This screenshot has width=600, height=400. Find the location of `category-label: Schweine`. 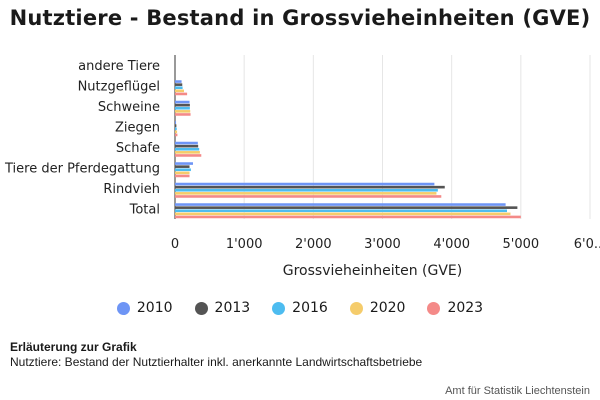

category-label: Schweine is located at coordinates (129, 107).